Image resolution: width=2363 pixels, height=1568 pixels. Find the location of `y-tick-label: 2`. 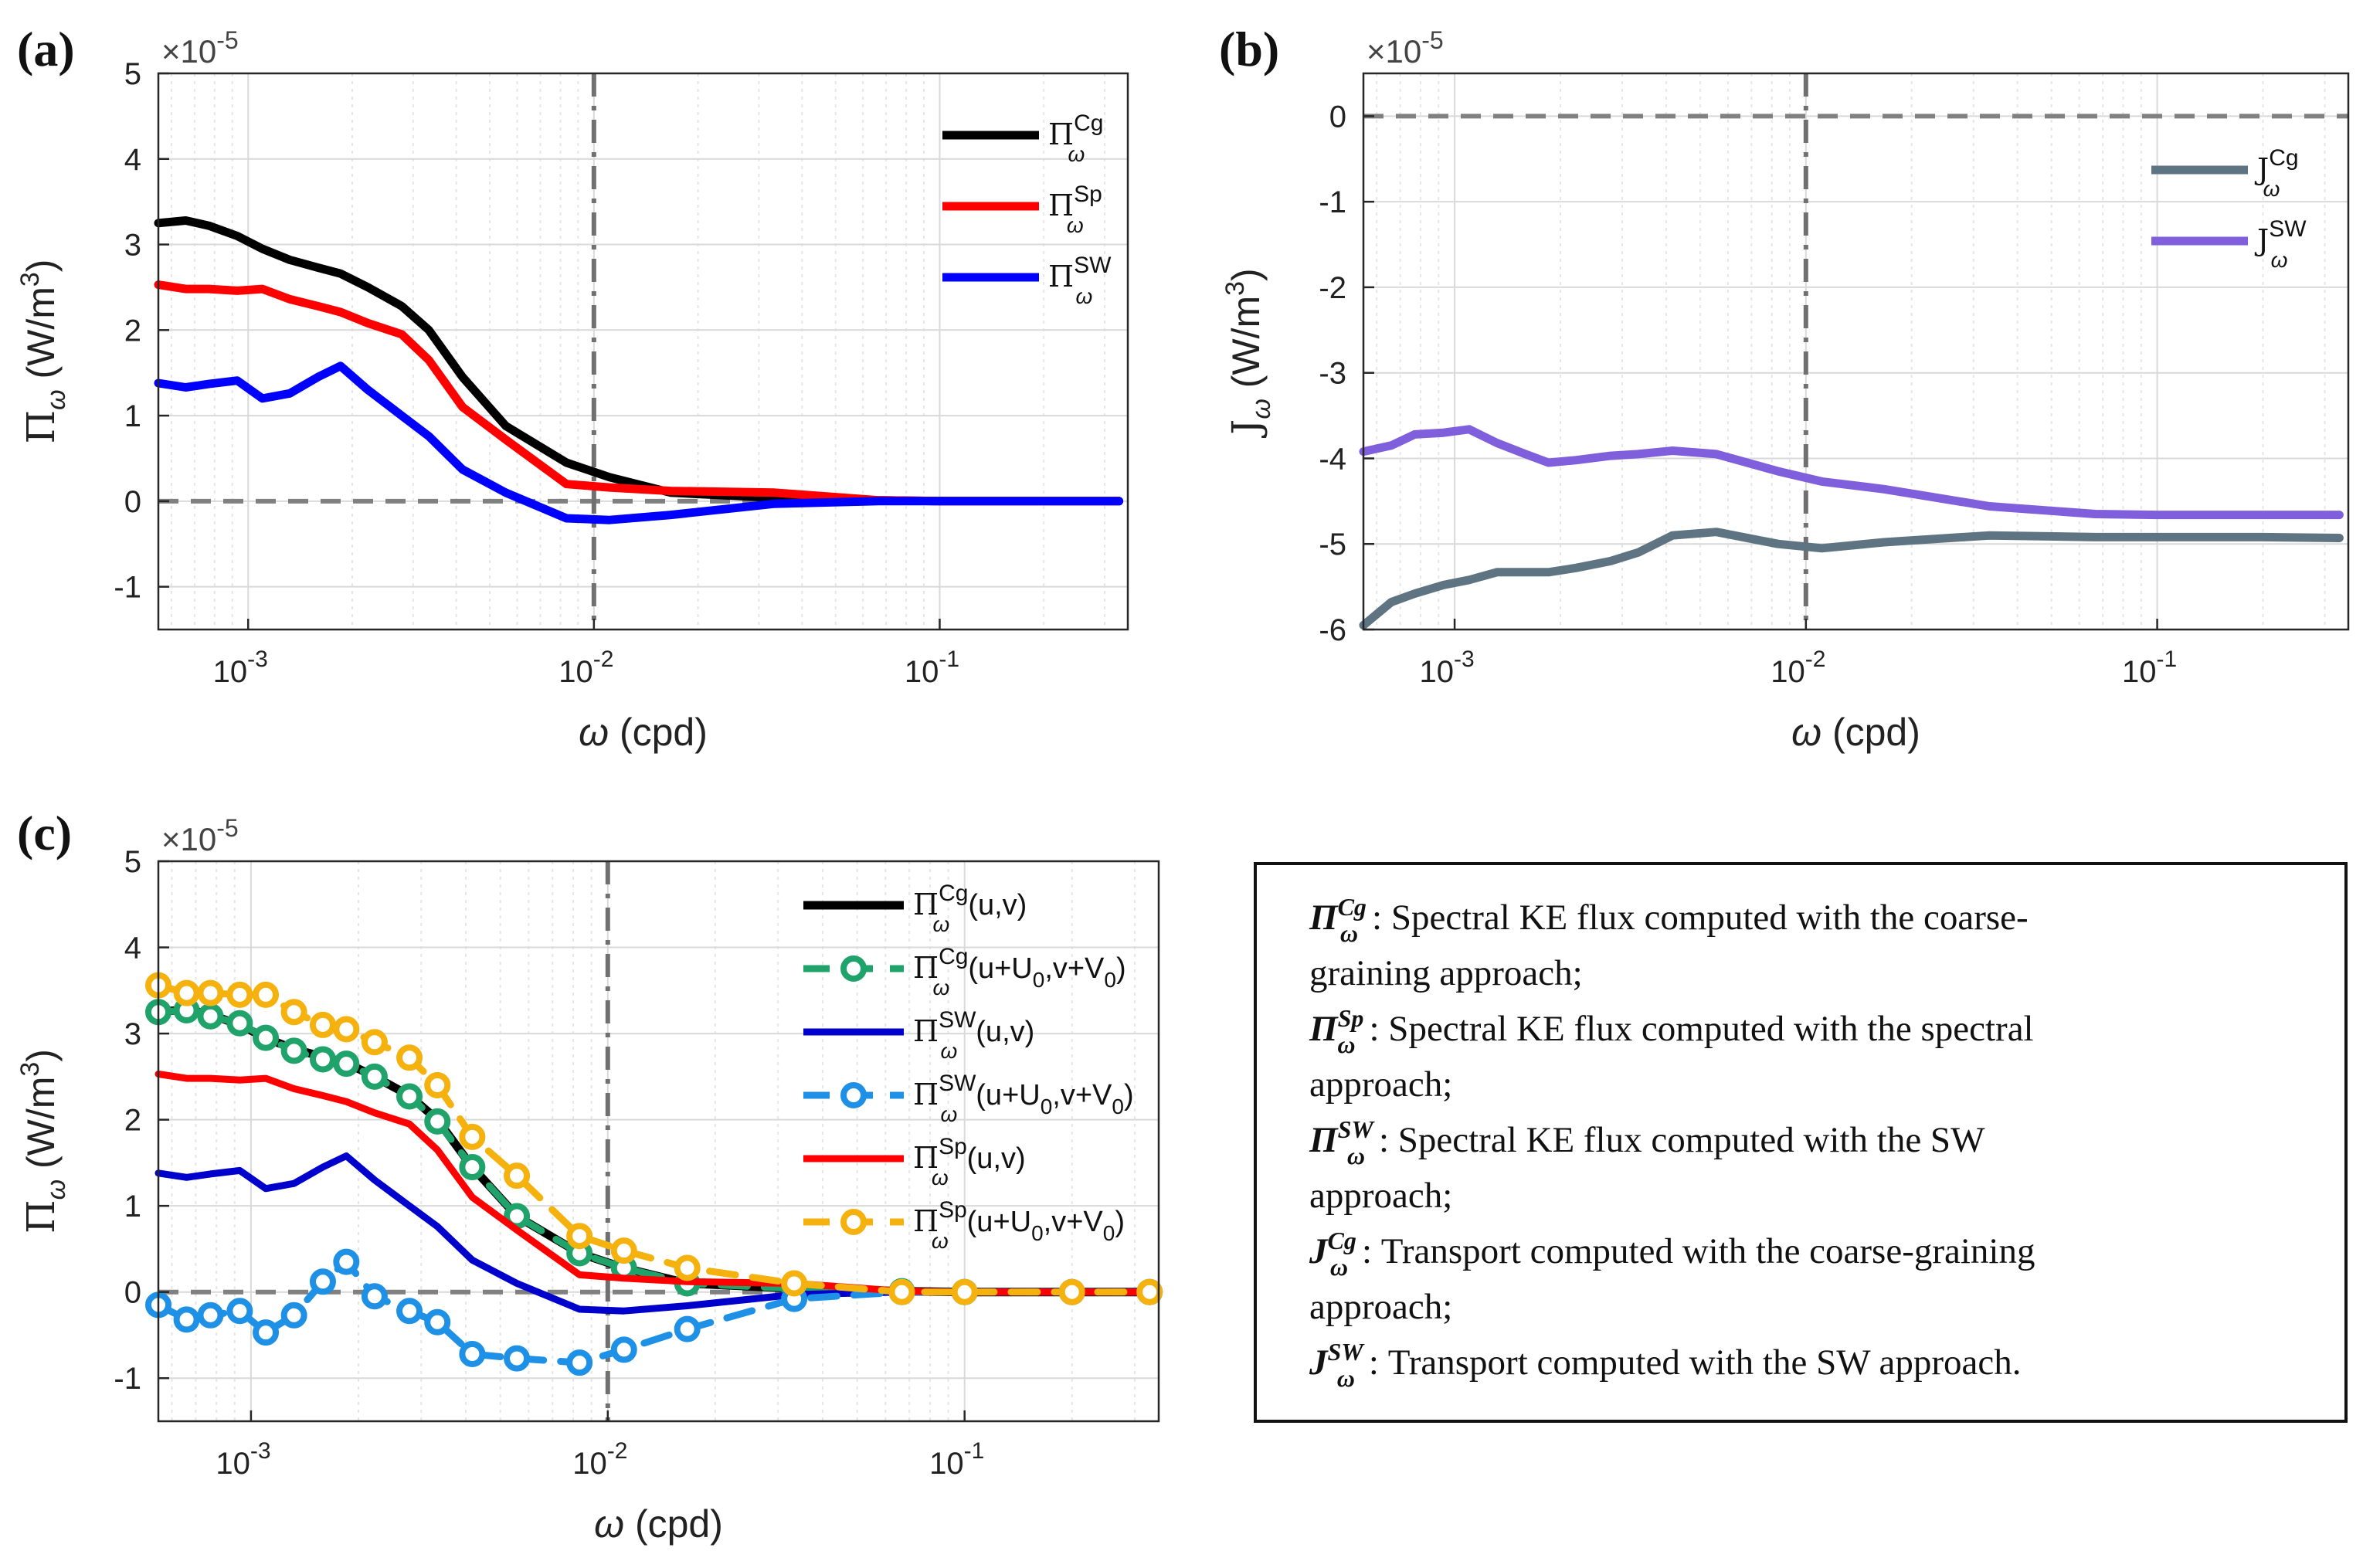

y-tick-label: 2 is located at coordinates (132, 1121).